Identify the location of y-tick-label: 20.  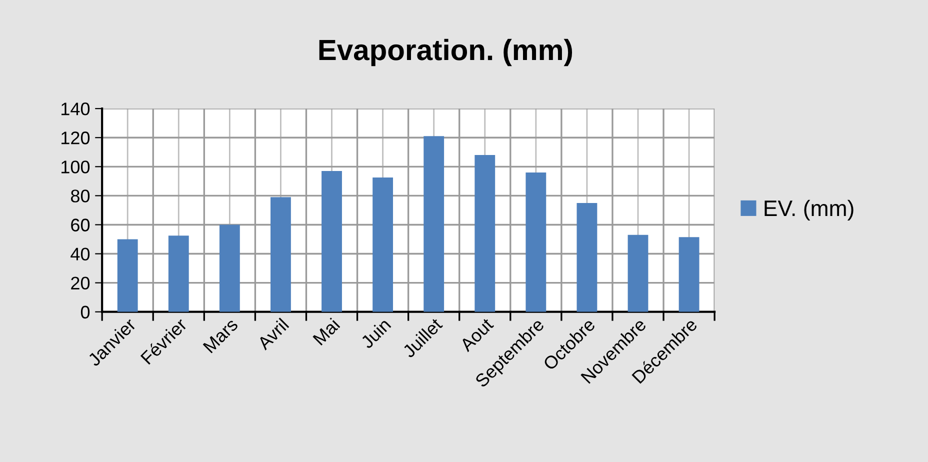
(80, 283).